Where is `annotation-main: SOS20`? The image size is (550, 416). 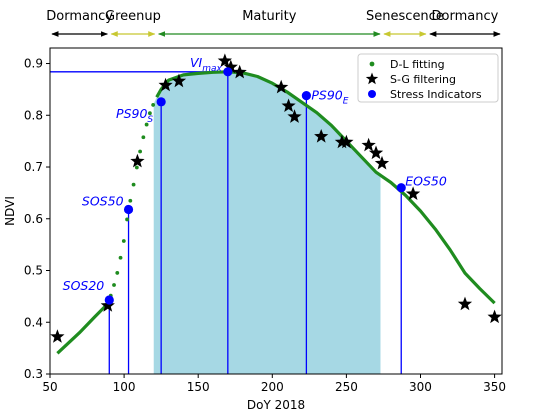 annotation-main: SOS20 is located at coordinates (84, 285).